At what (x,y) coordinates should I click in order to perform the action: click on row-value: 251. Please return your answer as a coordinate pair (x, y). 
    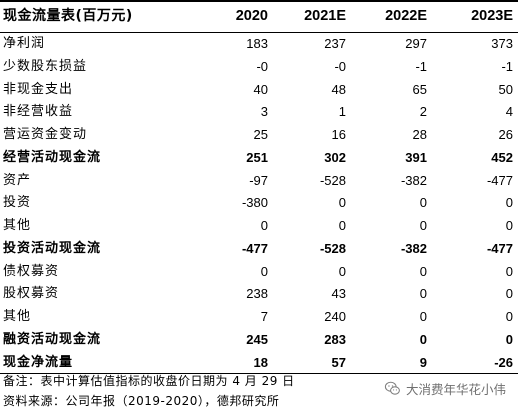
    Looking at the image, I should click on (257, 157).